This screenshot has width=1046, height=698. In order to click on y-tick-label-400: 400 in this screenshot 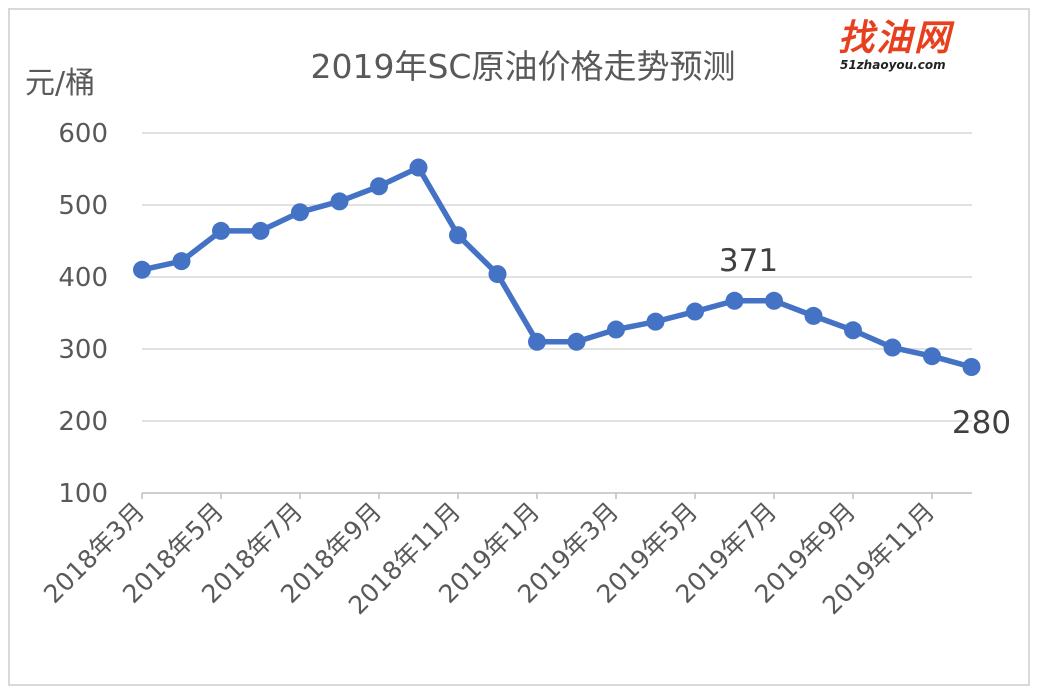, I will do `click(83, 278)`.